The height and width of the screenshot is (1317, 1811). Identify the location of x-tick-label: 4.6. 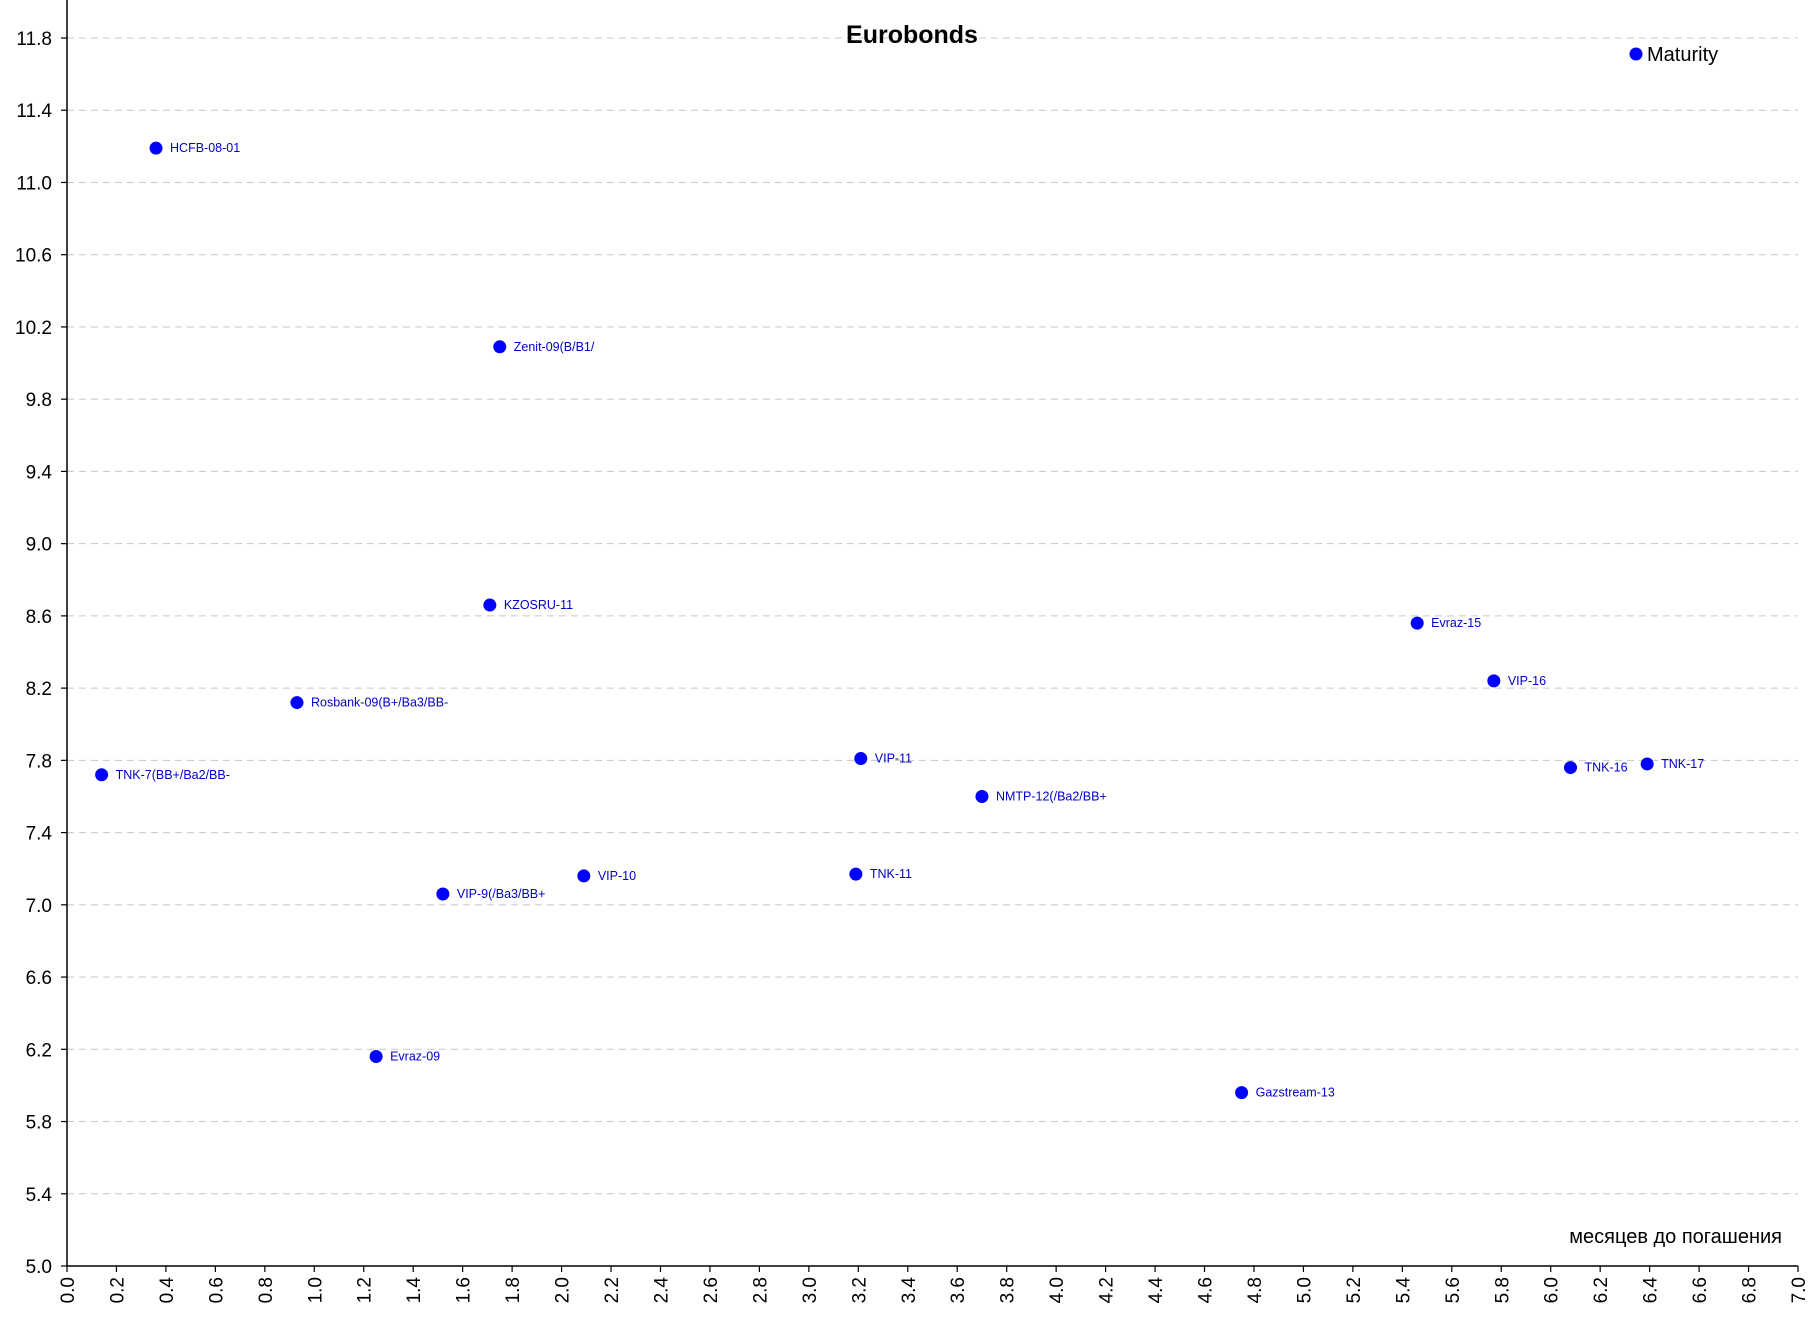
(1206, 1290).